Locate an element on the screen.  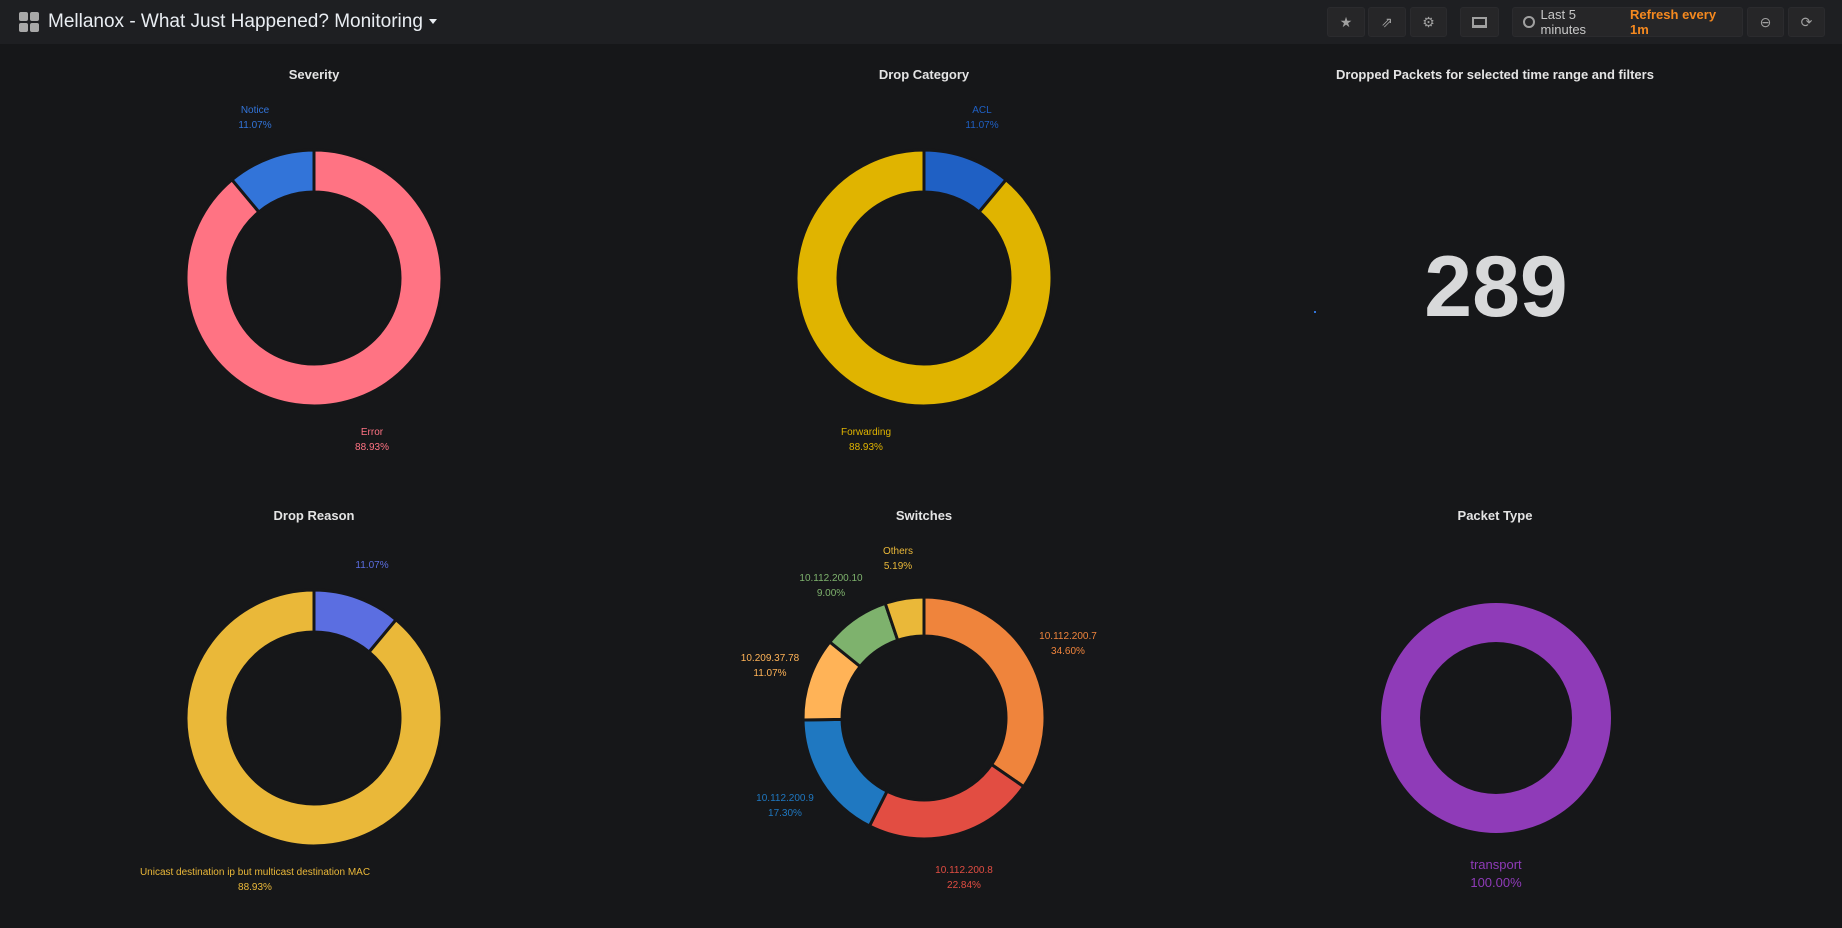
share-icon: ⇗ is located at coordinates (1387, 21).